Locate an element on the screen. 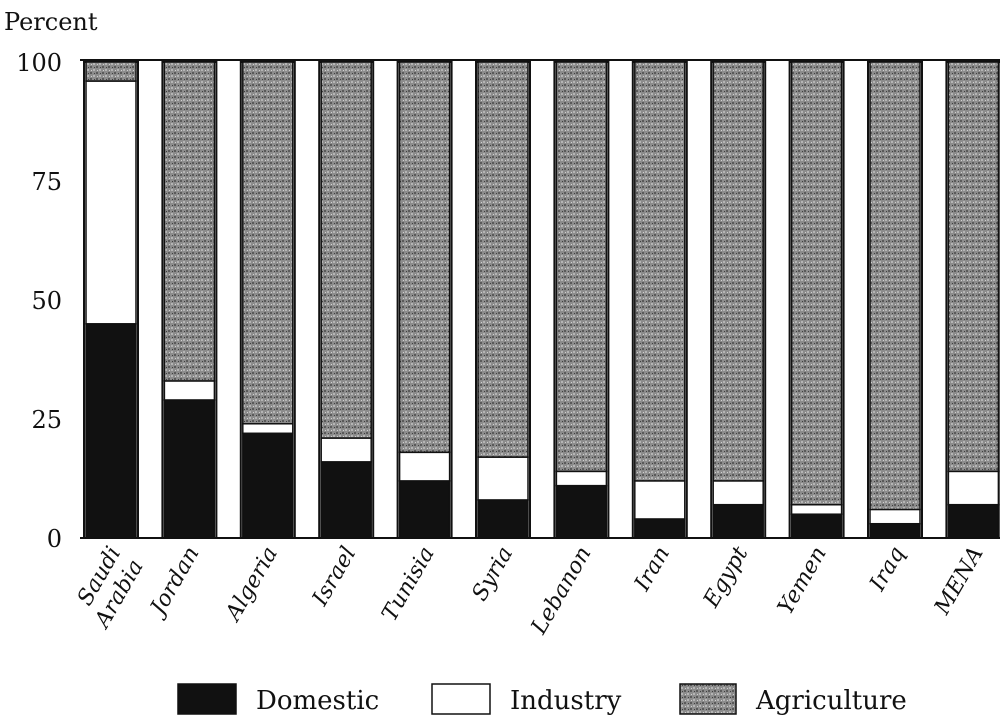 The image size is (1000, 717). category-label: Iraq is located at coordinates (887, 570).